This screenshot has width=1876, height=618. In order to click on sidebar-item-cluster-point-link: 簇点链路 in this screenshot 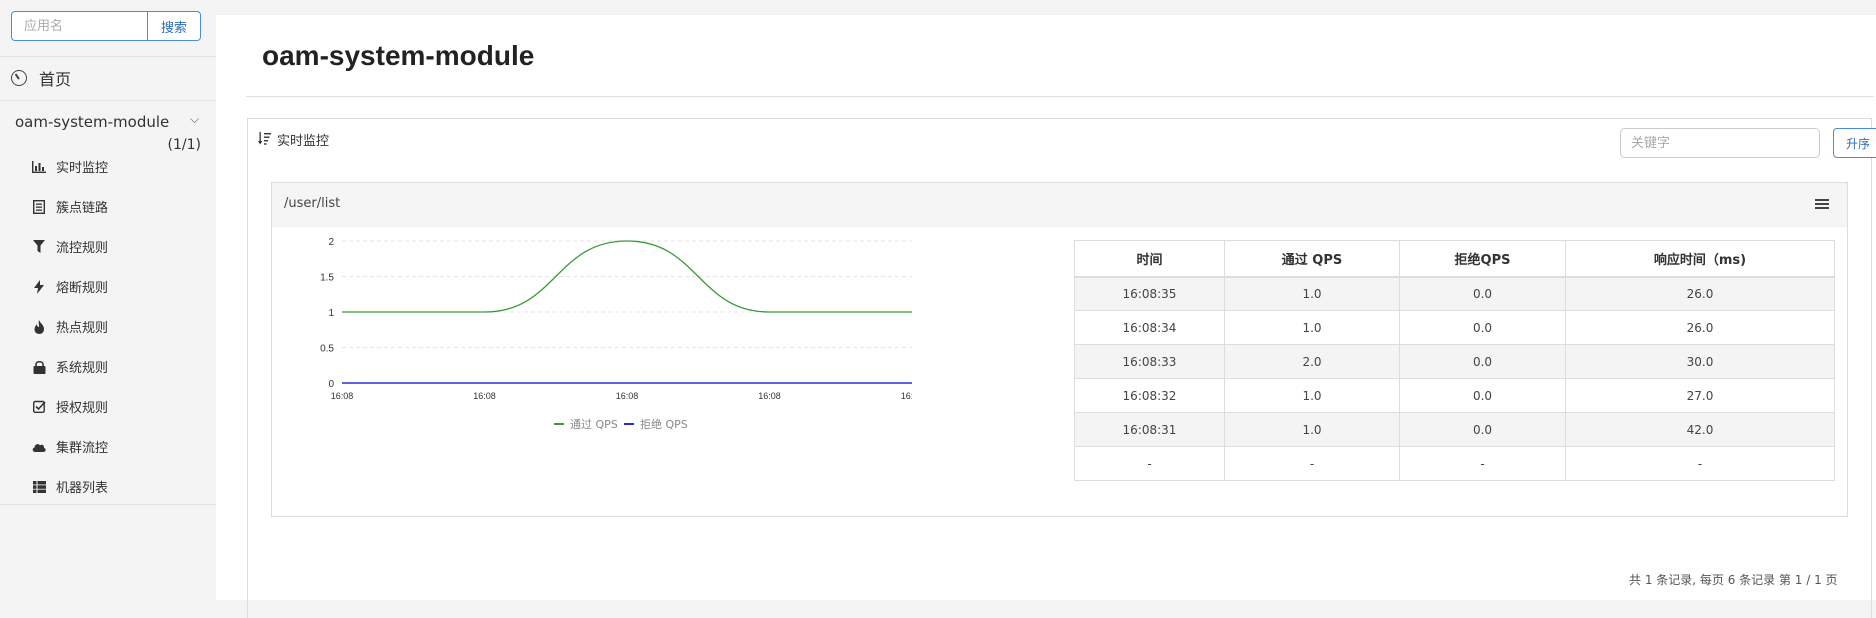, I will do `click(70, 206)`.